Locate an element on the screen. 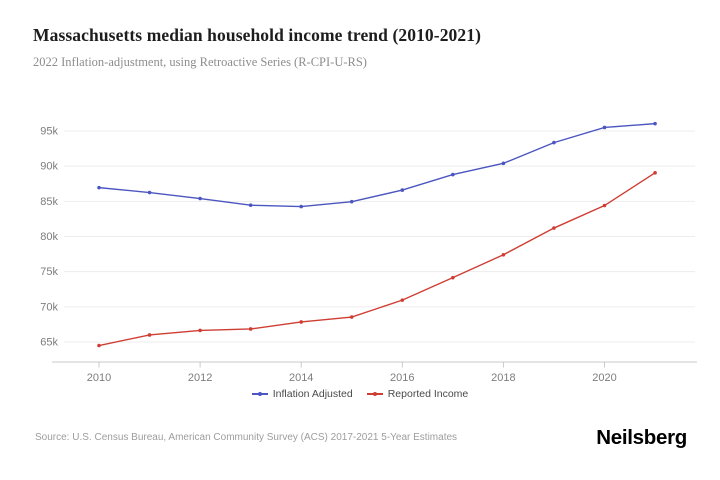  svg-text: 65k is located at coordinates (49, 342).